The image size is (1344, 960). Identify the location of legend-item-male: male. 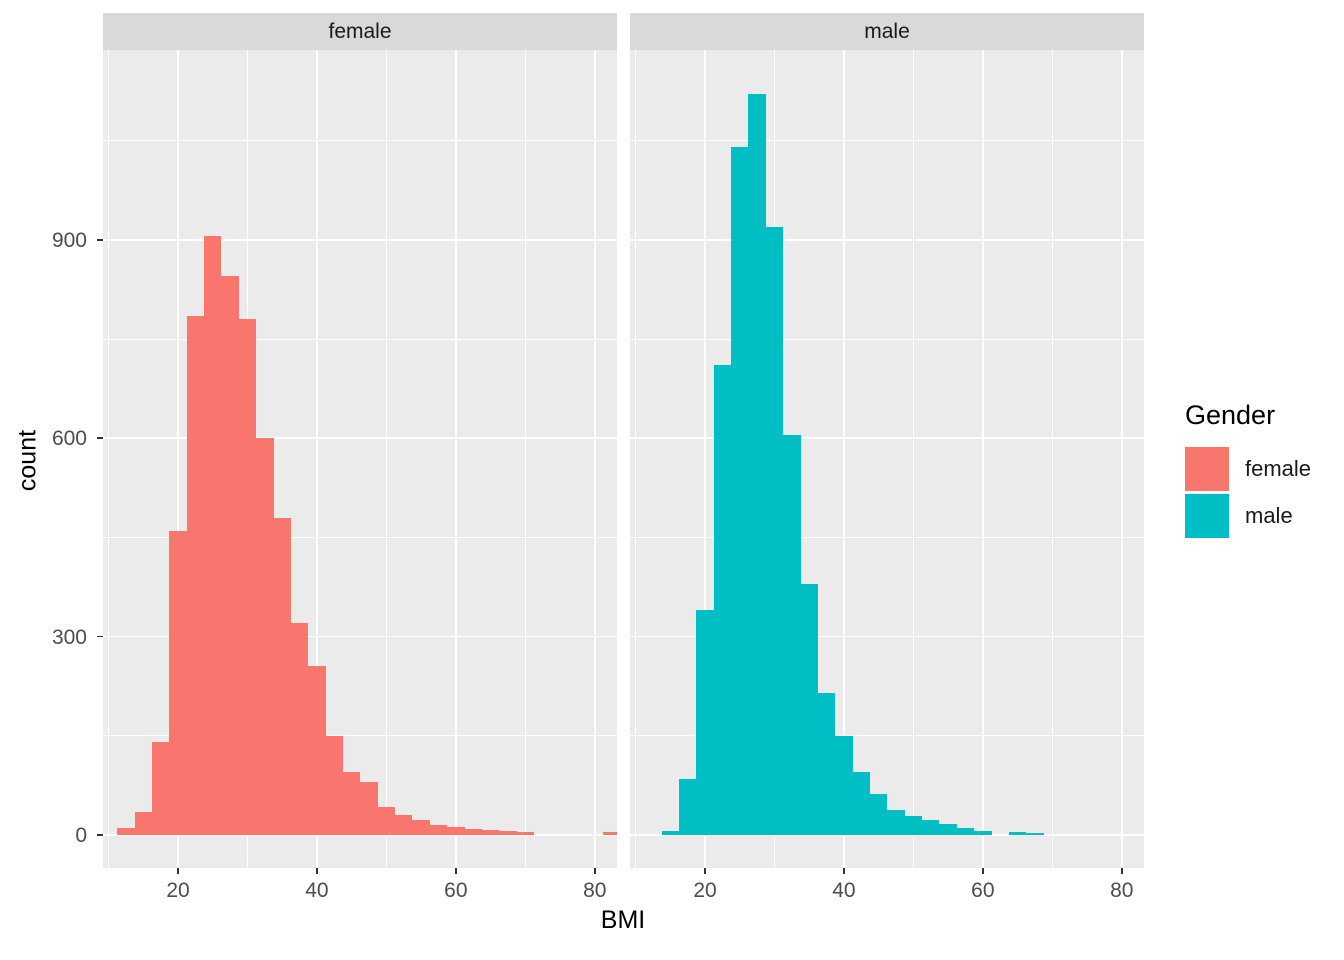
(1248, 516).